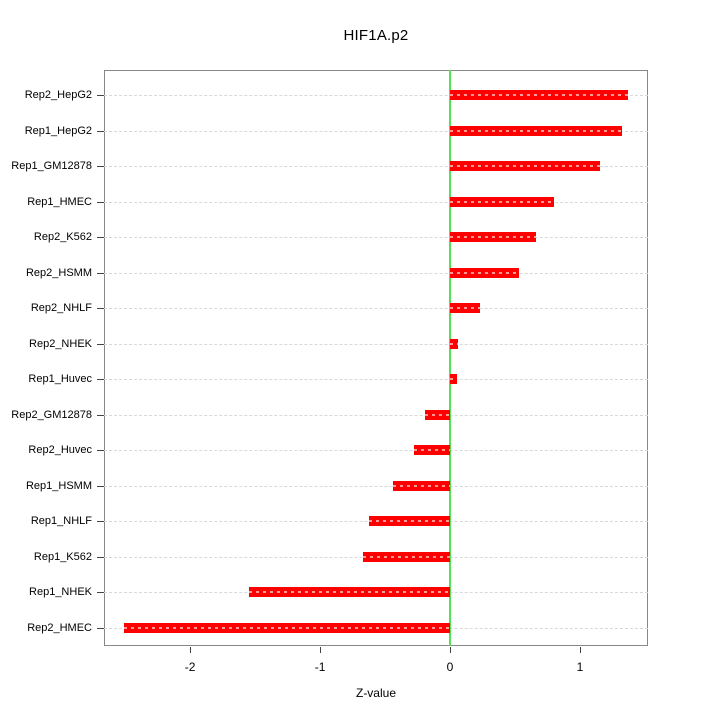  What do you see at coordinates (59, 201) in the screenshot?
I see `y-axis-label: Rep1_HMEC` at bounding box center [59, 201].